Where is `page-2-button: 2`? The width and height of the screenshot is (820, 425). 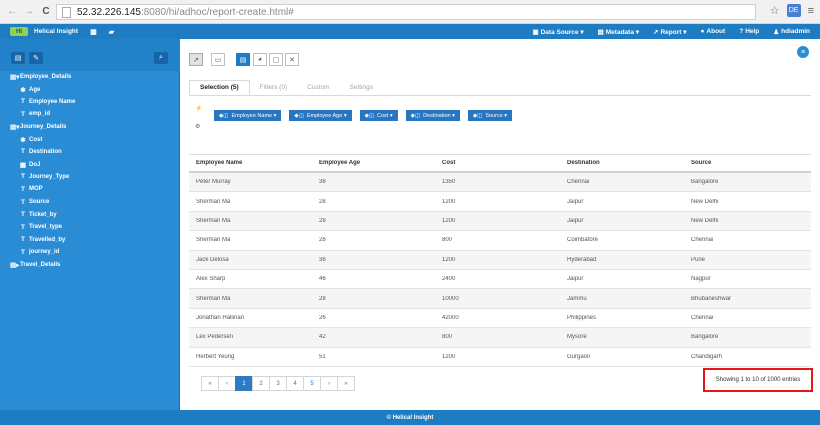 page-2-button: 2 is located at coordinates (261, 383).